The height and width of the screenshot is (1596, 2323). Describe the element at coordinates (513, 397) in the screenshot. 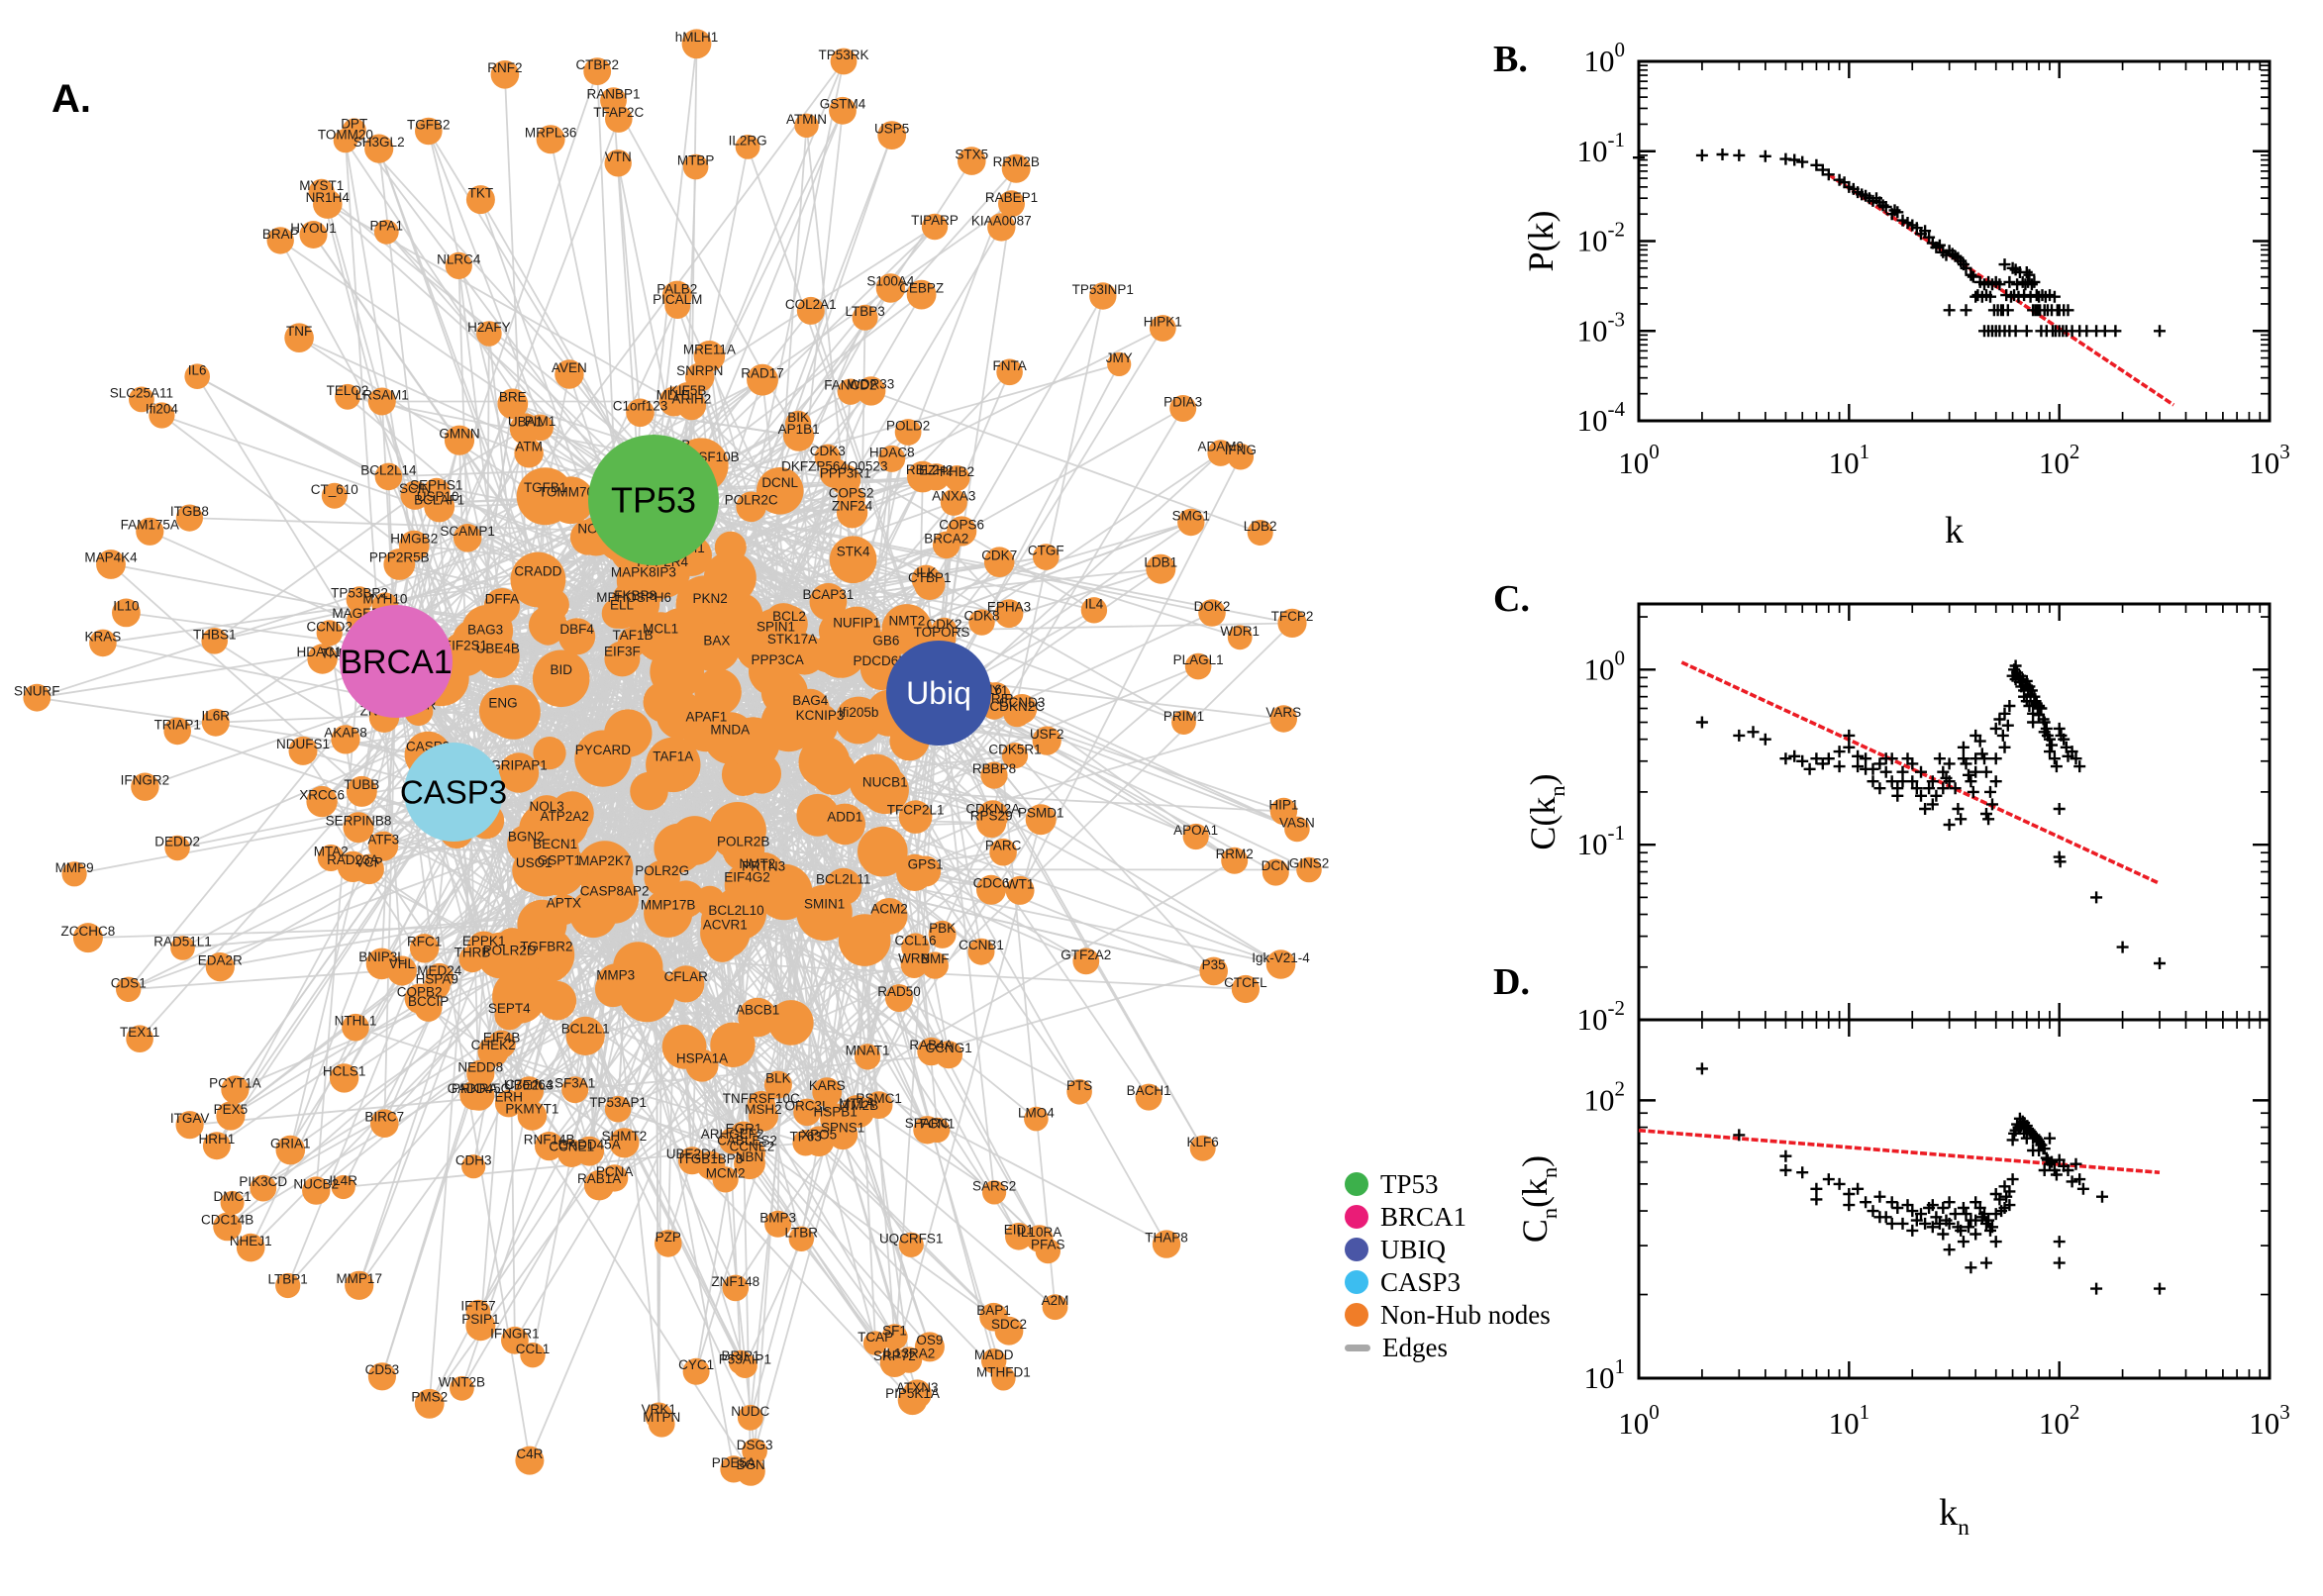

I see `svg-text: BRE` at that location.